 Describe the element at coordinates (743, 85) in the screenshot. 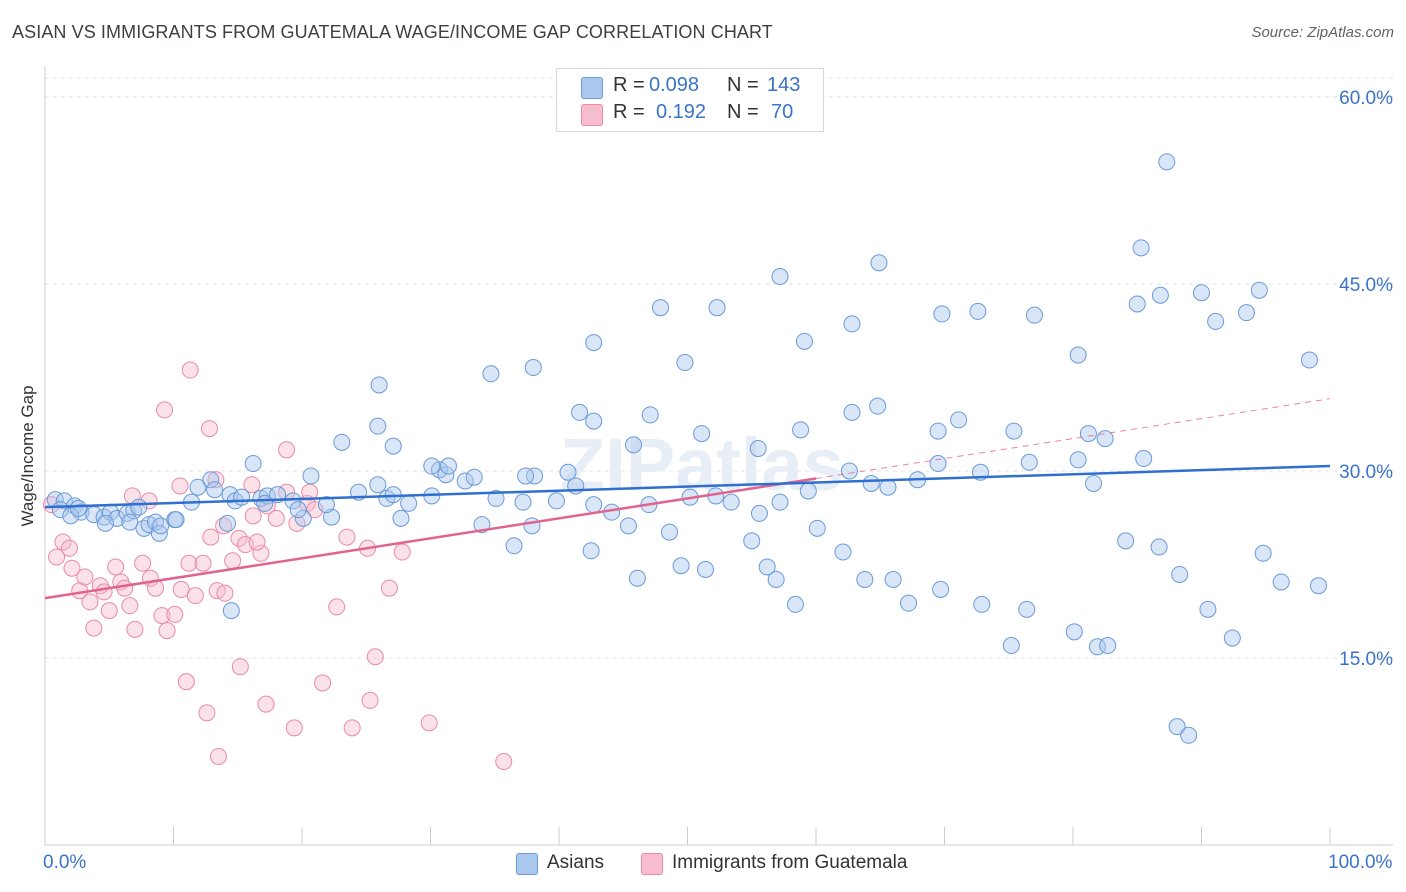

I see `asians-n-label: N =` at that location.